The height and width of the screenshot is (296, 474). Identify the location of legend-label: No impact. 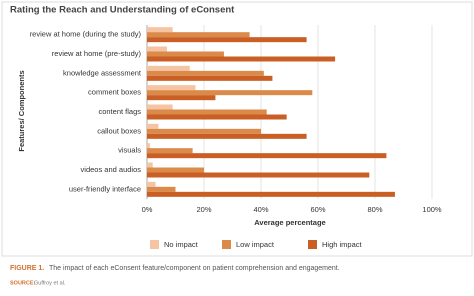
(181, 244).